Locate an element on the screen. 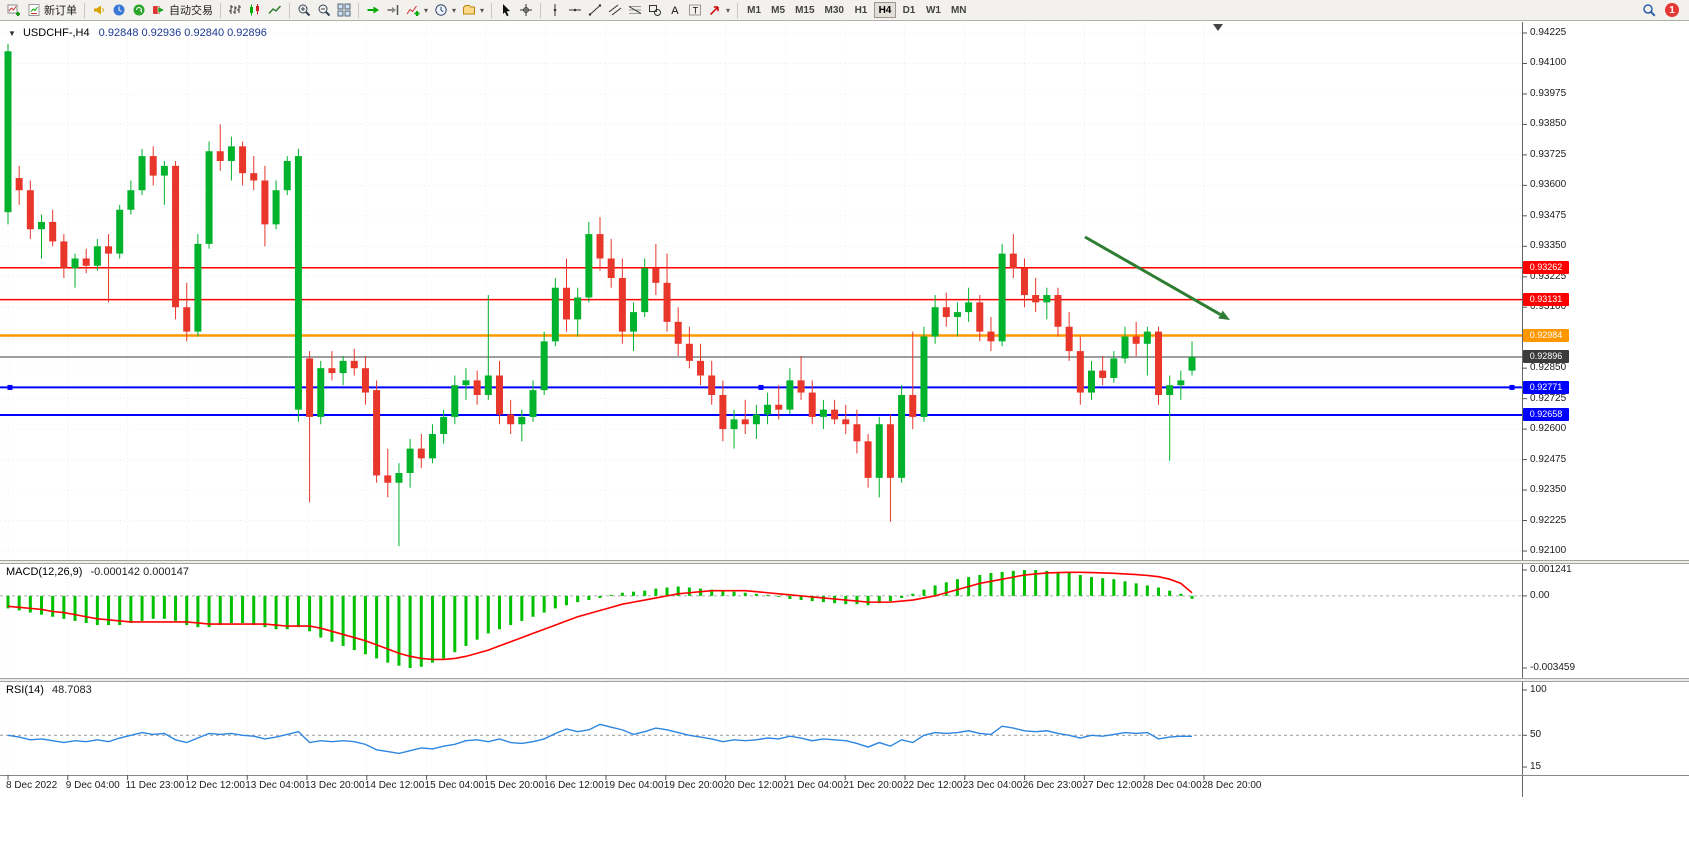 This screenshot has width=1689, height=859. zoom-in-button is located at coordinates (304, 10).